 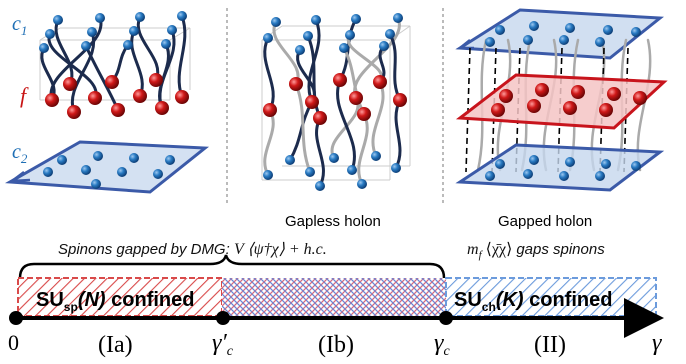 I want to click on left-c2-plane, so click(x=107, y=167).